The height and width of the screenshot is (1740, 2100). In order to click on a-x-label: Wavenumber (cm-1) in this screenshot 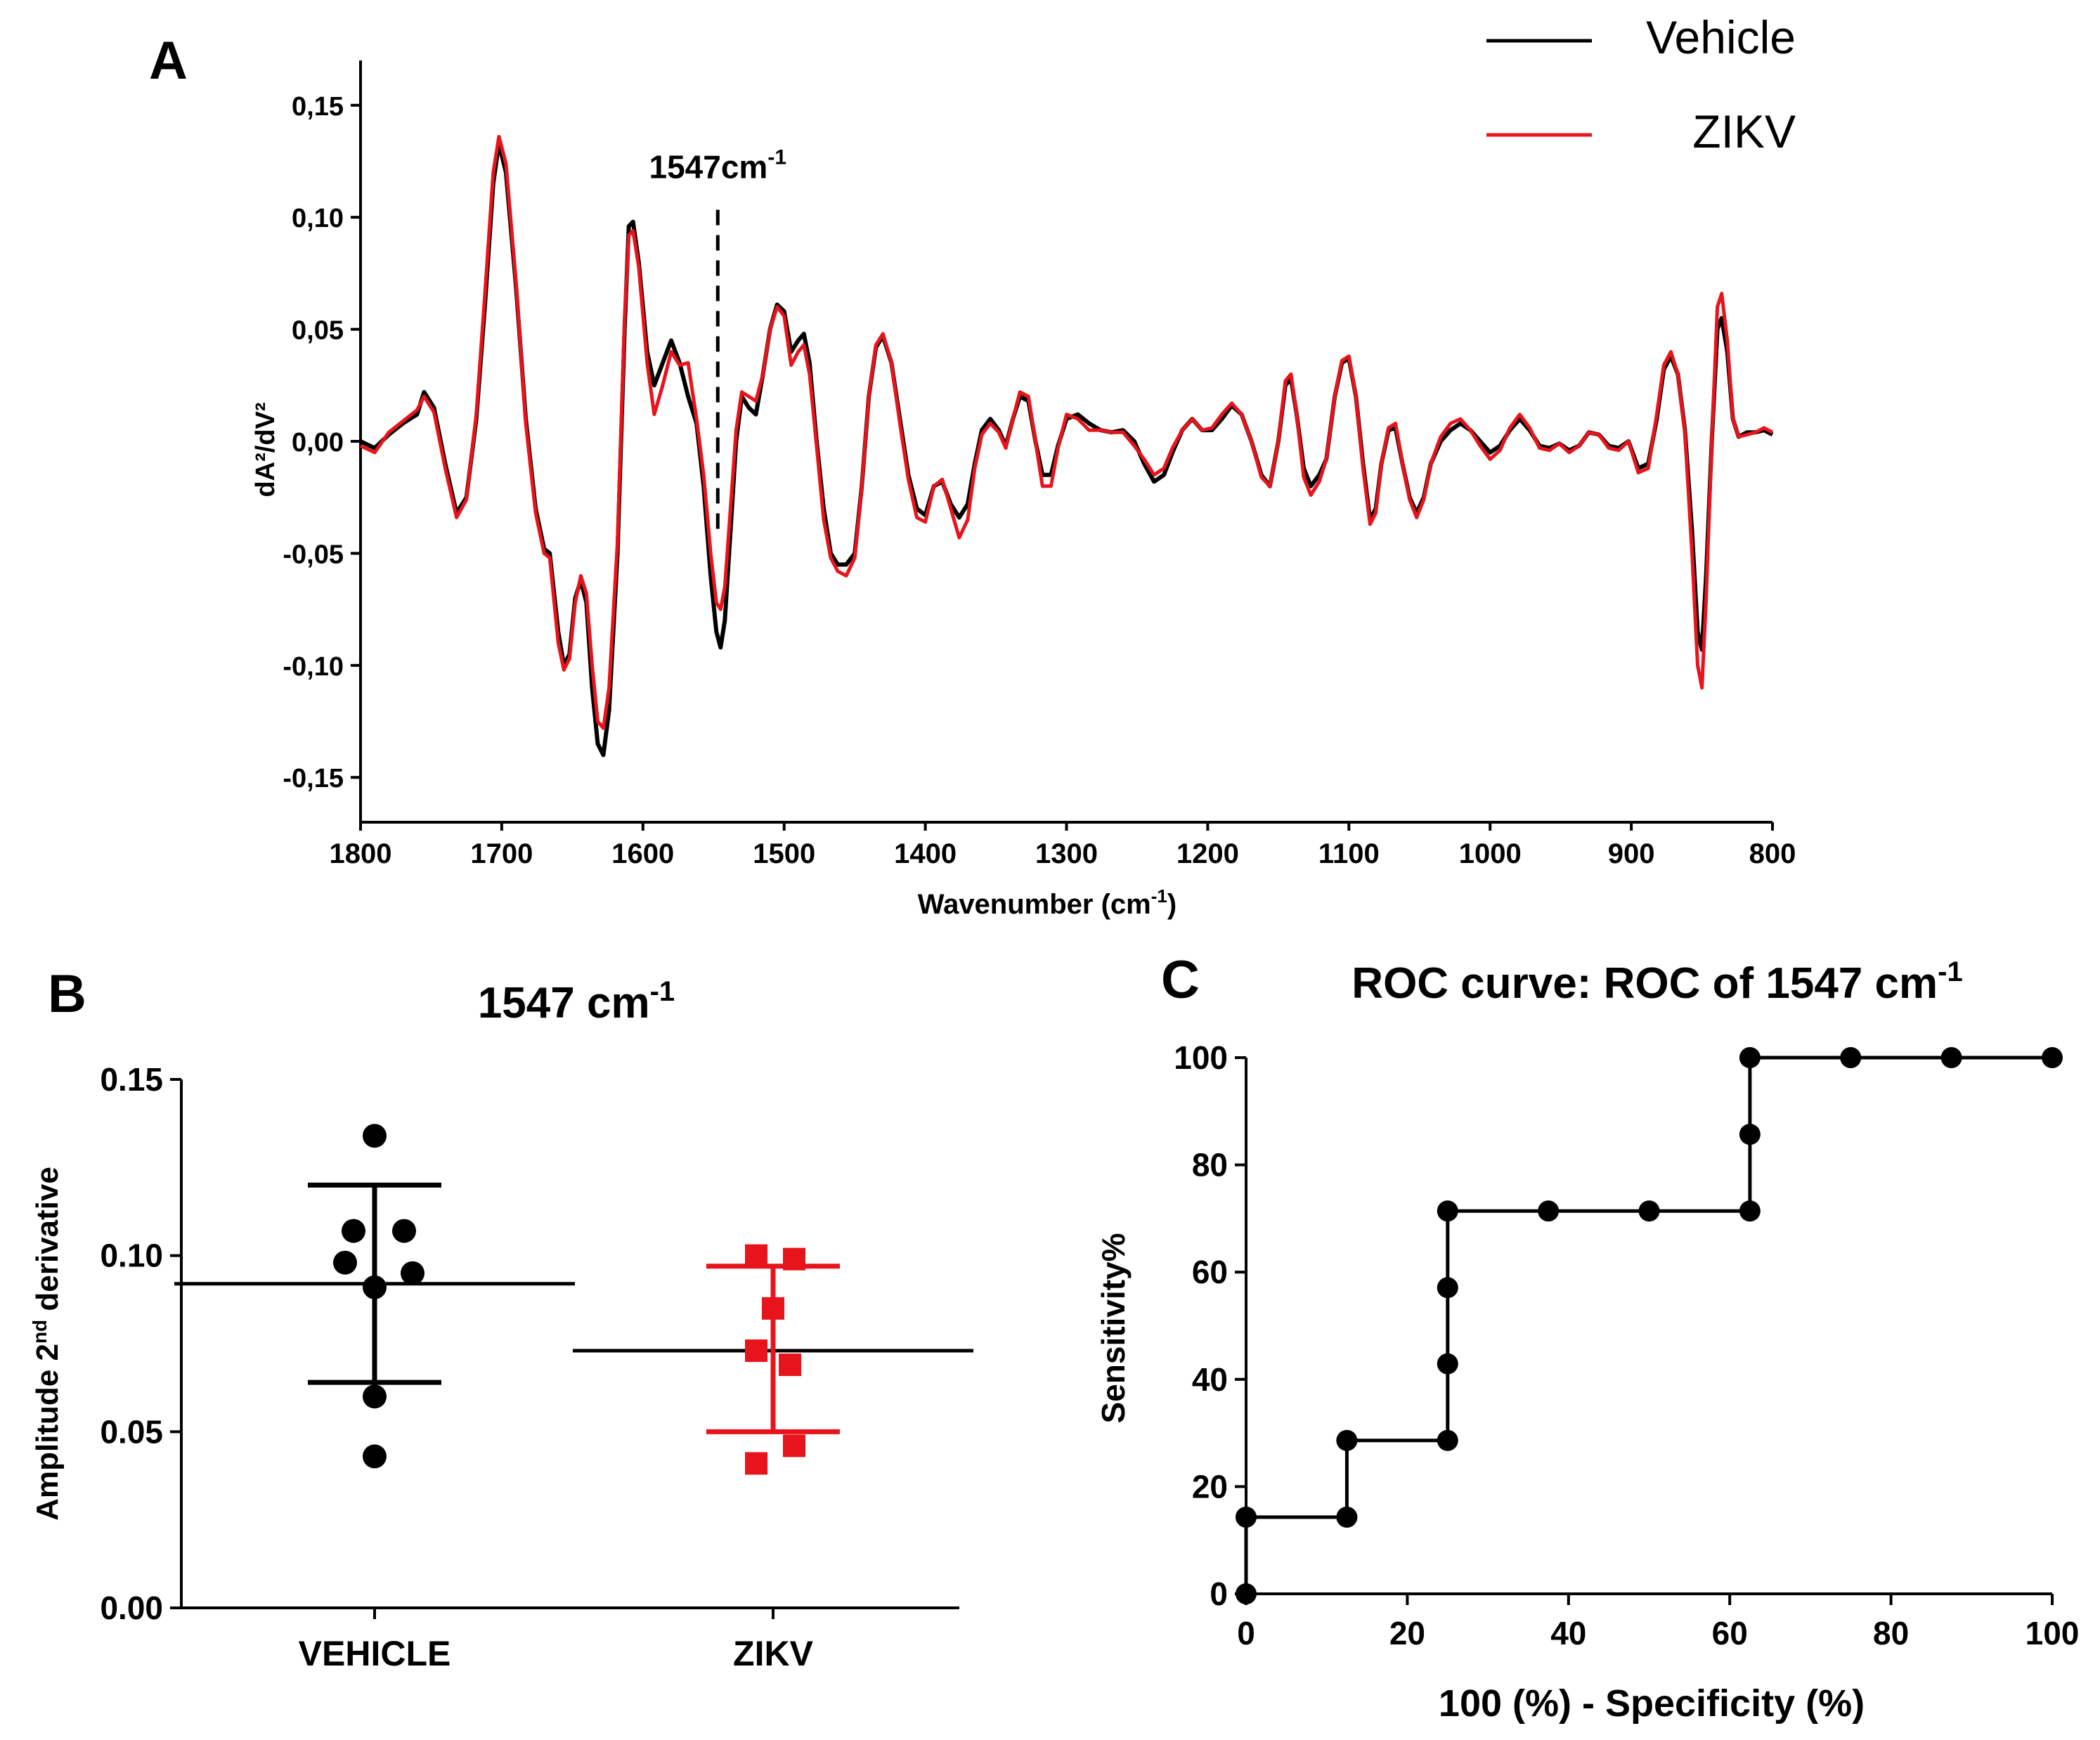, I will do `click(1047, 902)`.